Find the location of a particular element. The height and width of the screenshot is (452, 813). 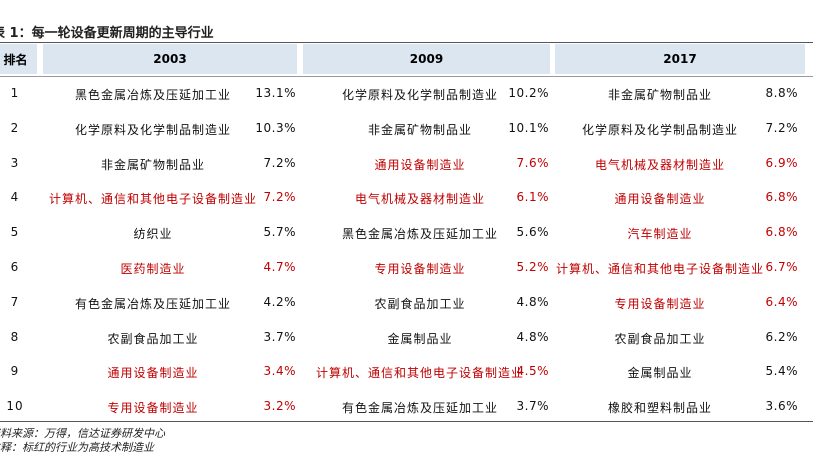

share-value: 6.2% is located at coordinates (781, 336).